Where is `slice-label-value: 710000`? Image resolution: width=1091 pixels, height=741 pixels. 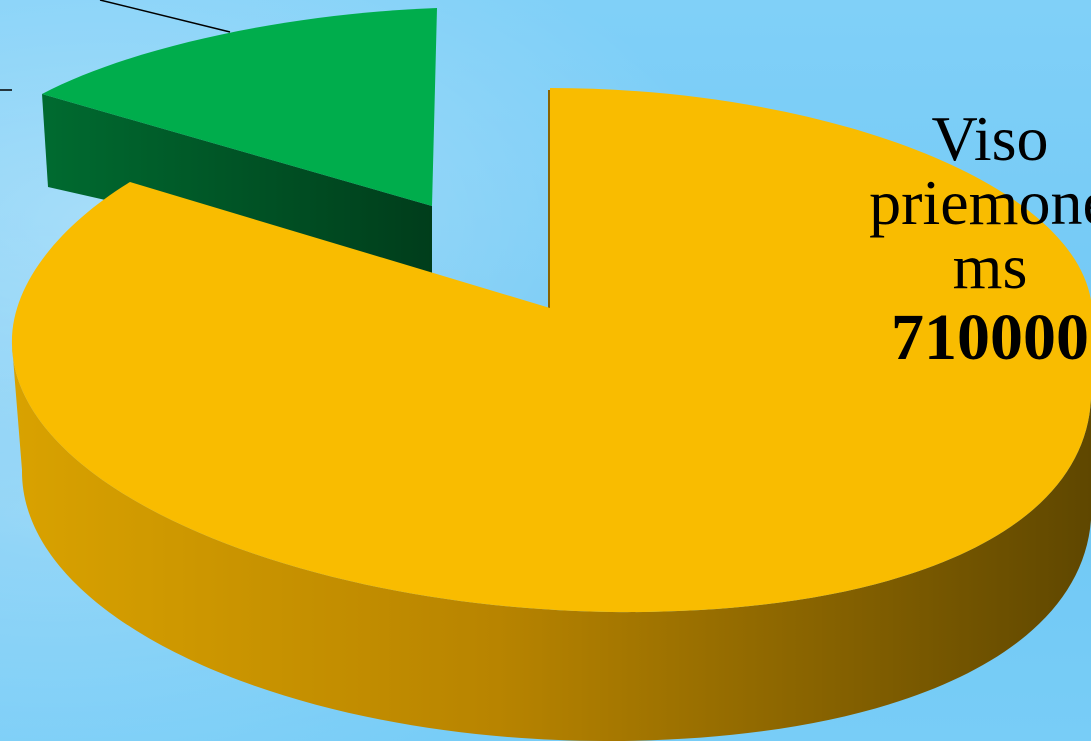
slice-label-value: 710000 is located at coordinates (990, 337).